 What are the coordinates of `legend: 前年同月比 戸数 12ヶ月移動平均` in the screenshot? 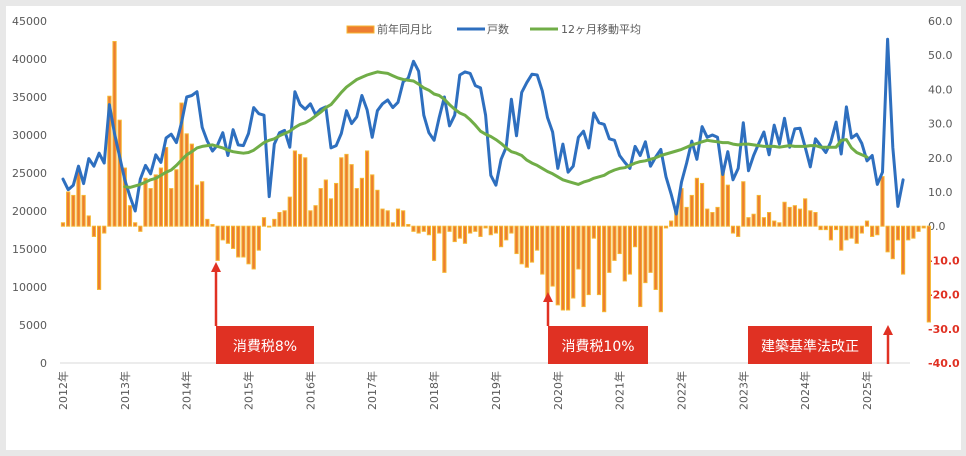 It's located at (493, 29).